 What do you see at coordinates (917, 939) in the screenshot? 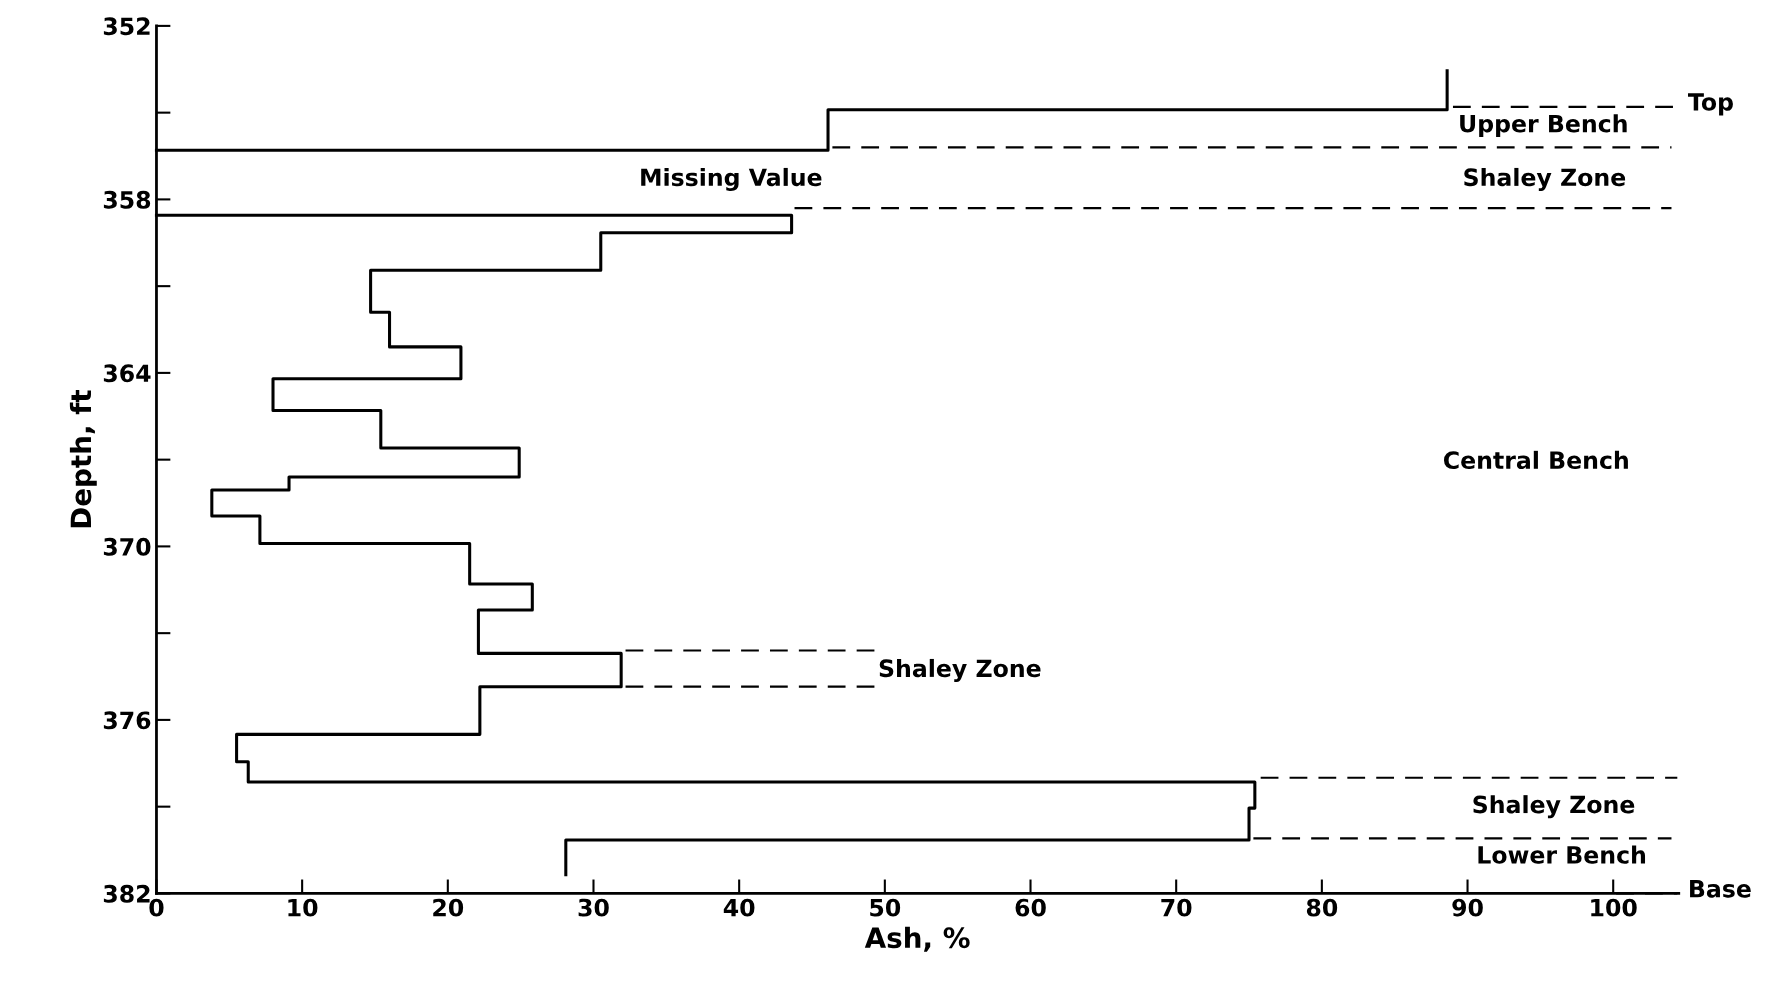
I see `x-axis-title: Ash, %` at bounding box center [917, 939].